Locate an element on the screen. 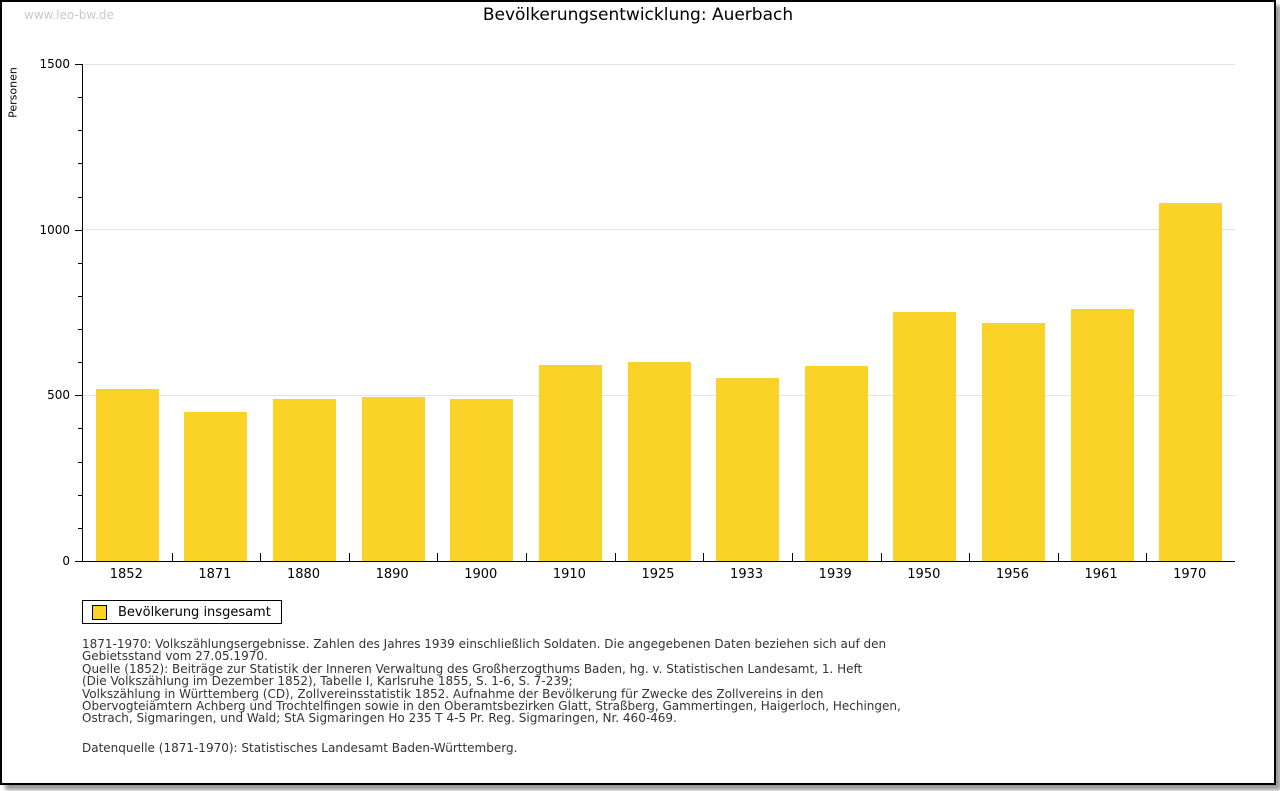  bar-1970 is located at coordinates (1191, 382).